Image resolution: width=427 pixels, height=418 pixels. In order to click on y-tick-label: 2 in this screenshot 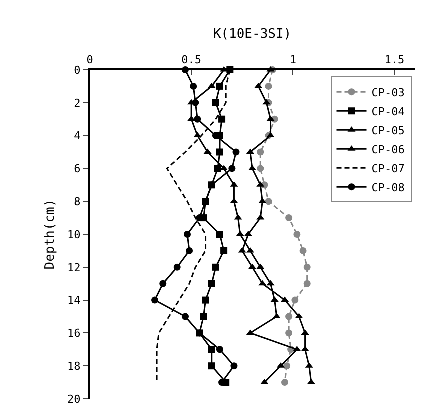, I will do `click(77, 103)`.